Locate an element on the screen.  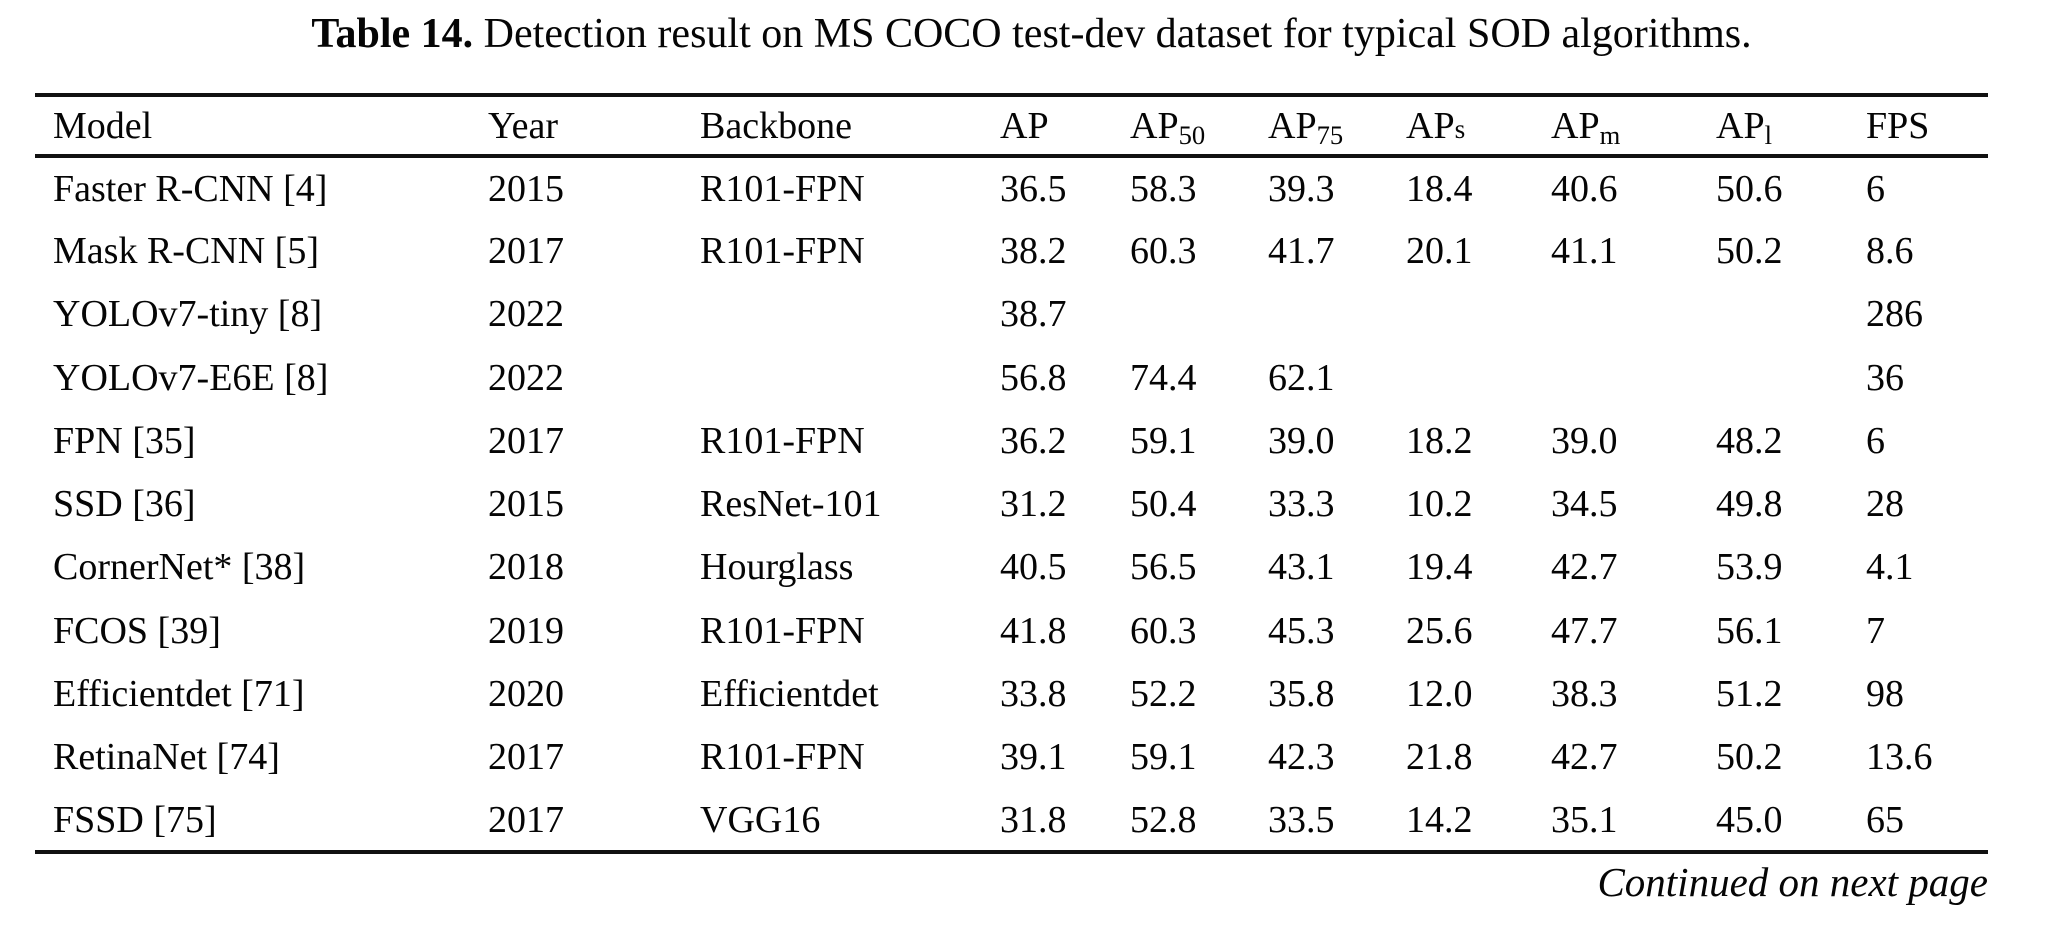
column-label: FPS is located at coordinates (1898, 125).